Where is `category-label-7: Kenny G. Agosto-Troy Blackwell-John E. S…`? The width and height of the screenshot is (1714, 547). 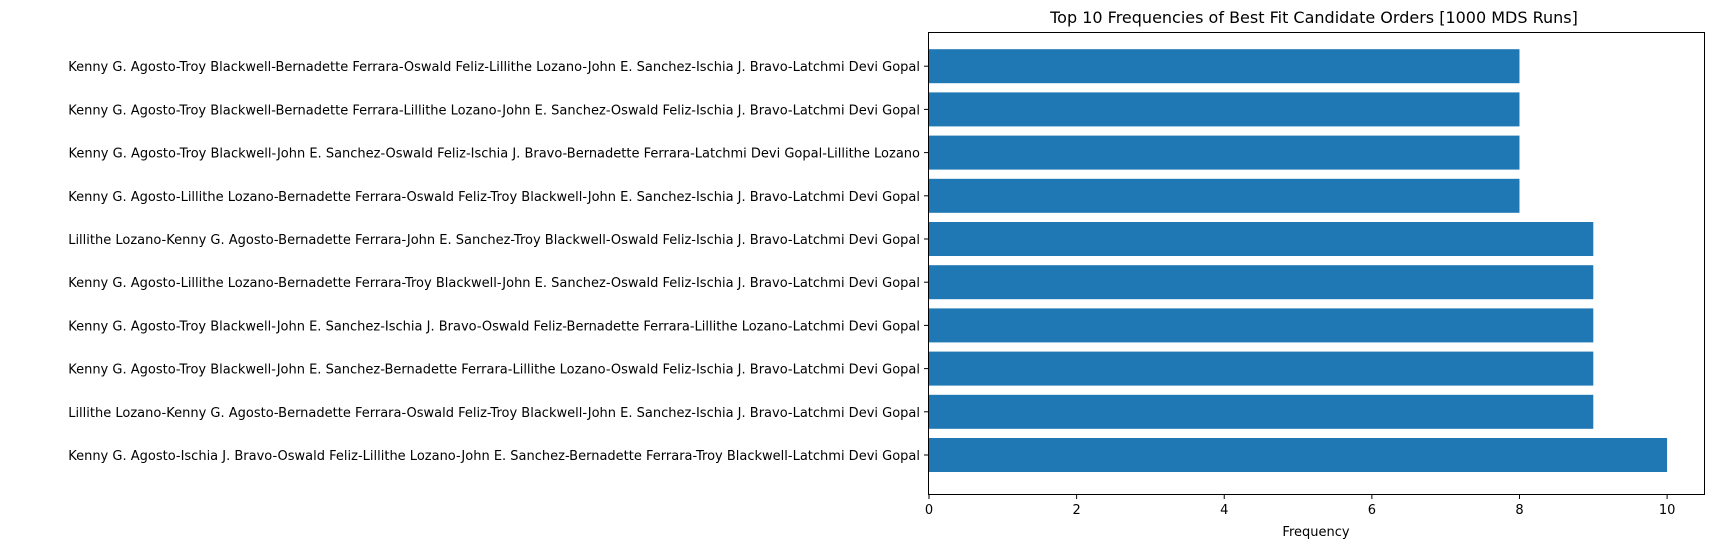 category-label-7: Kenny G. Agosto-Troy Blackwell-John E. S… is located at coordinates (494, 154).